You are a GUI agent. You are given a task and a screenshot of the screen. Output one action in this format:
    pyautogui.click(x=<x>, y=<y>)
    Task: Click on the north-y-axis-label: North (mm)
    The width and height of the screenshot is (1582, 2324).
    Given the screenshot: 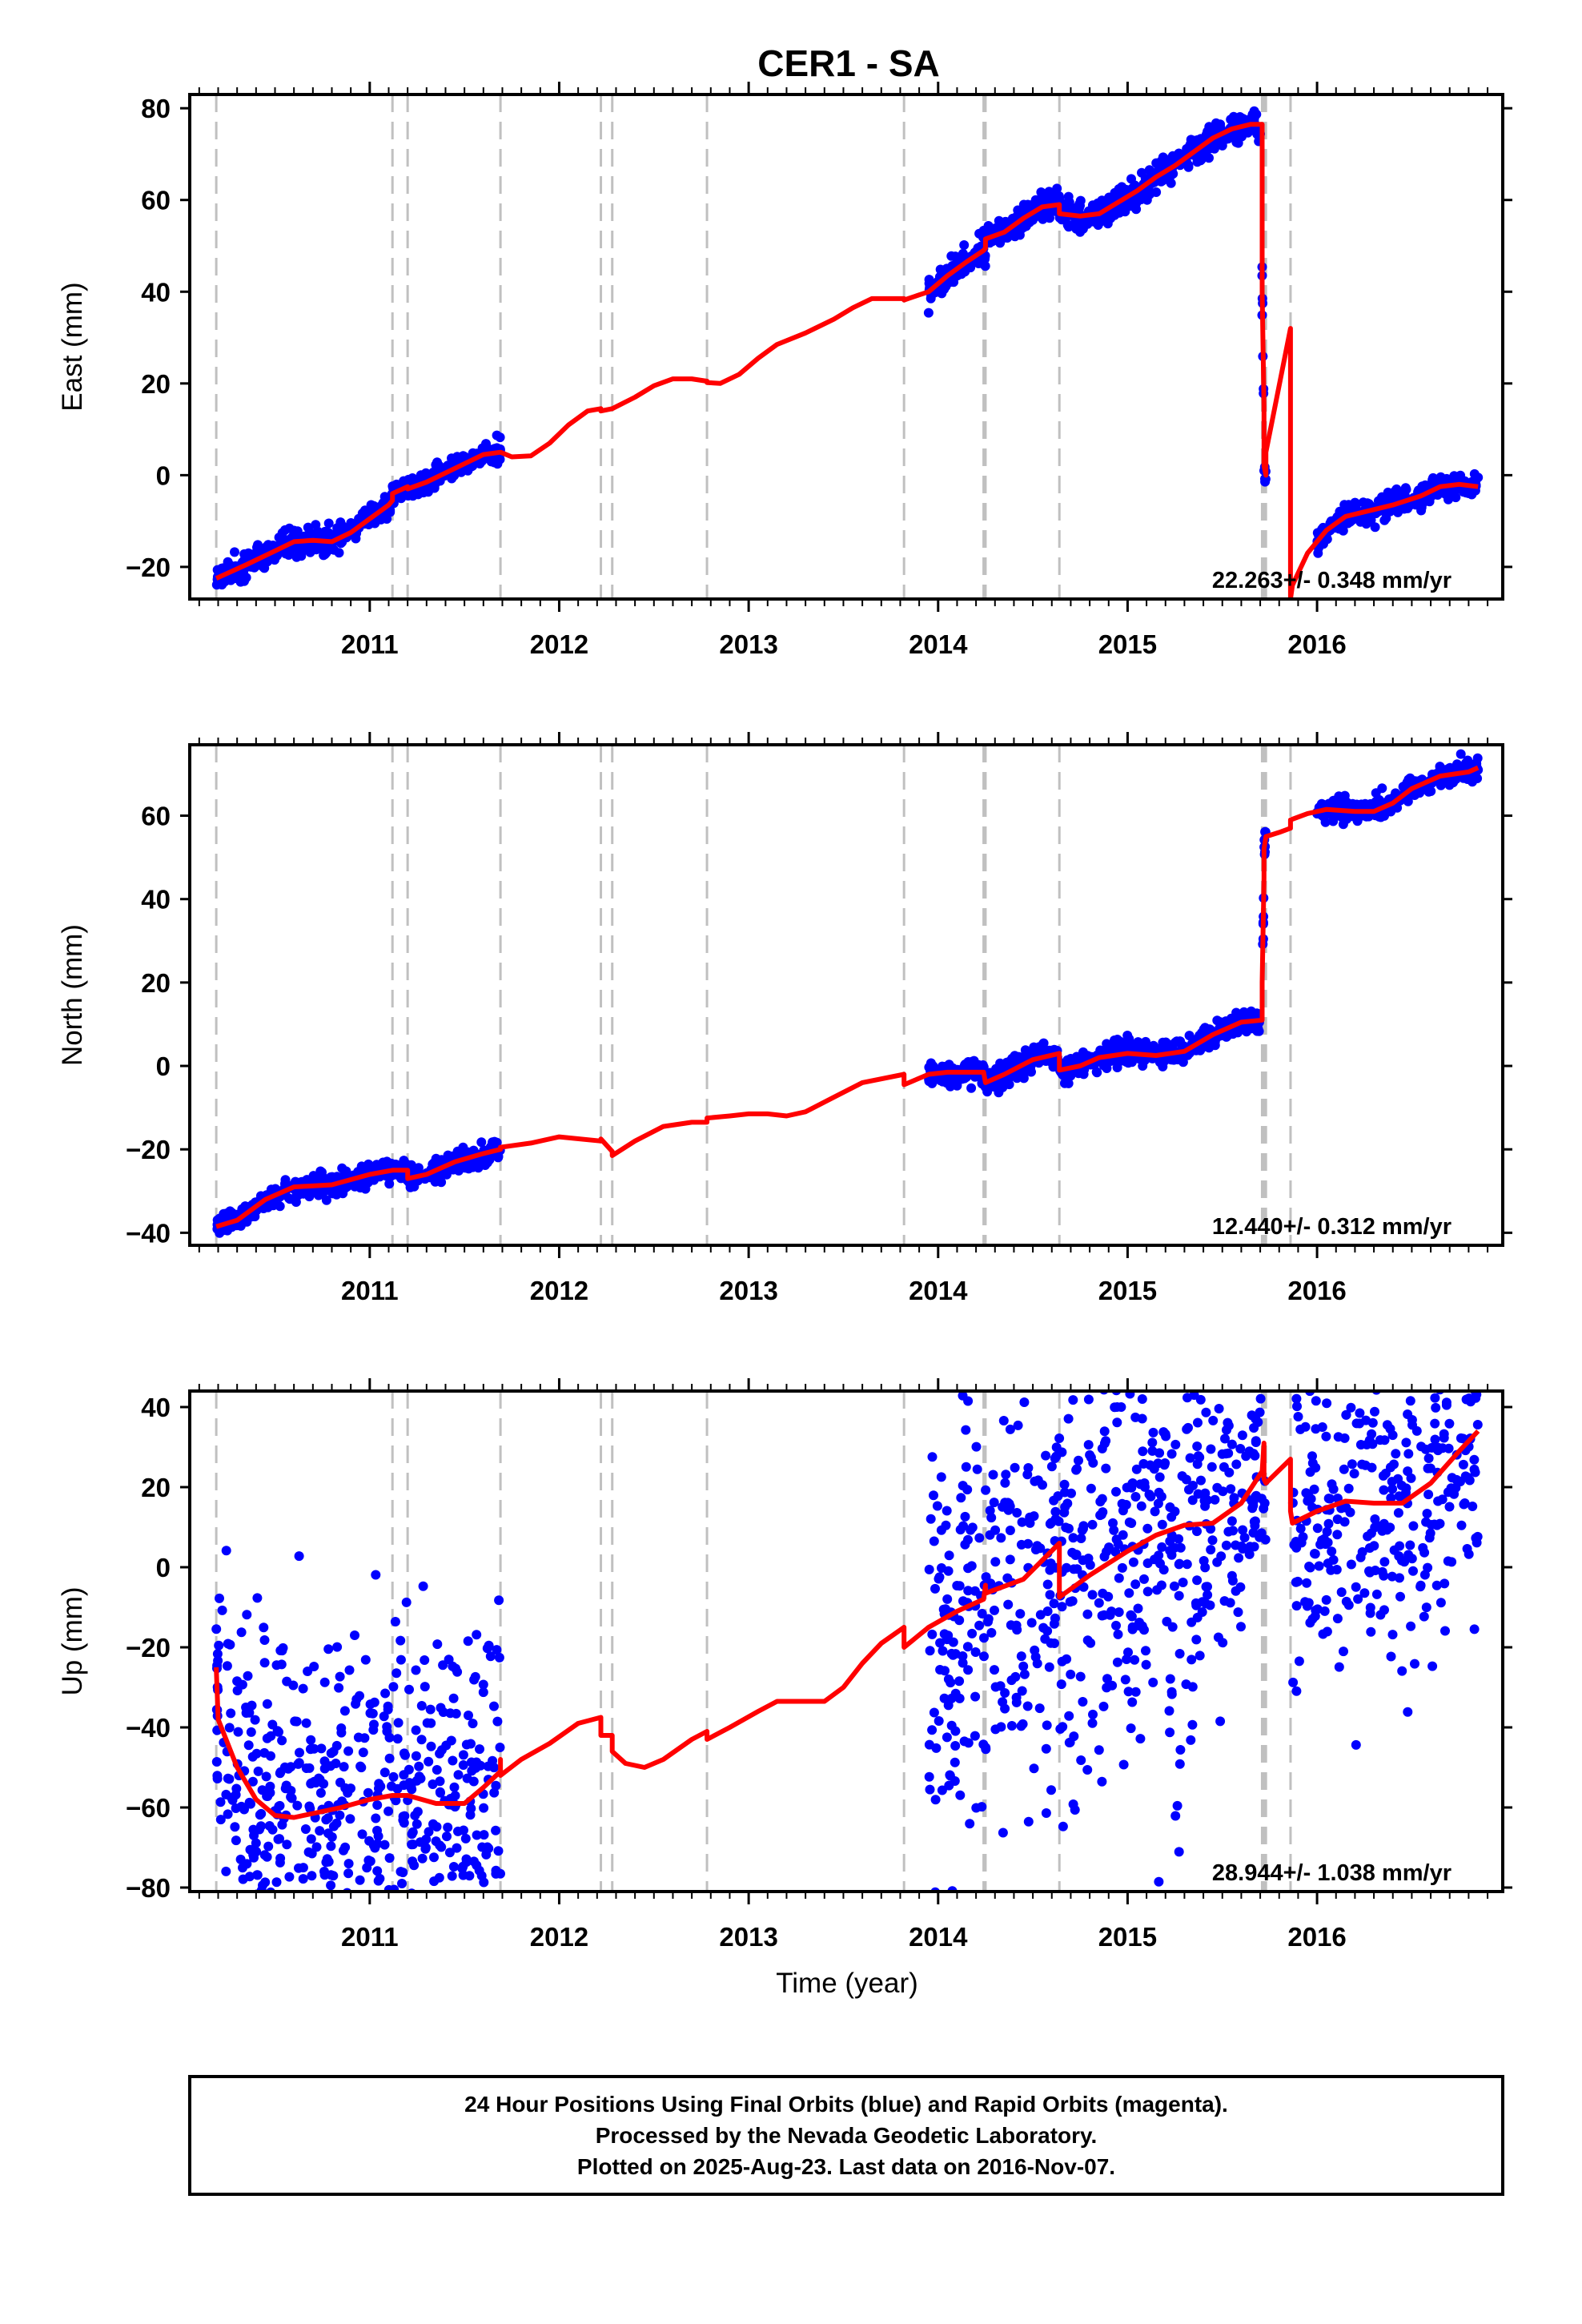 What is the action you would take?
    pyautogui.click(x=72, y=995)
    